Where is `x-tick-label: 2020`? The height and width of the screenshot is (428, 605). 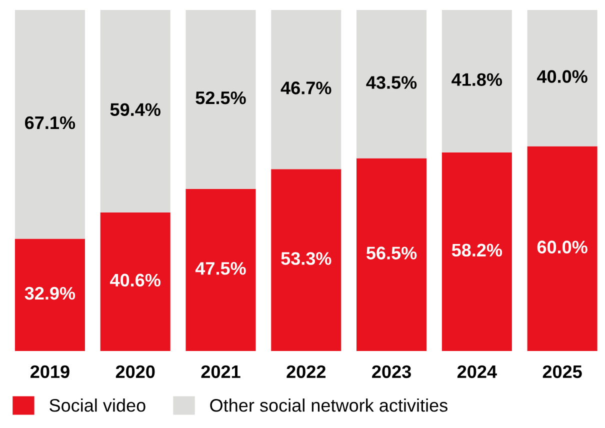 x-tick-label: 2020 is located at coordinates (135, 371).